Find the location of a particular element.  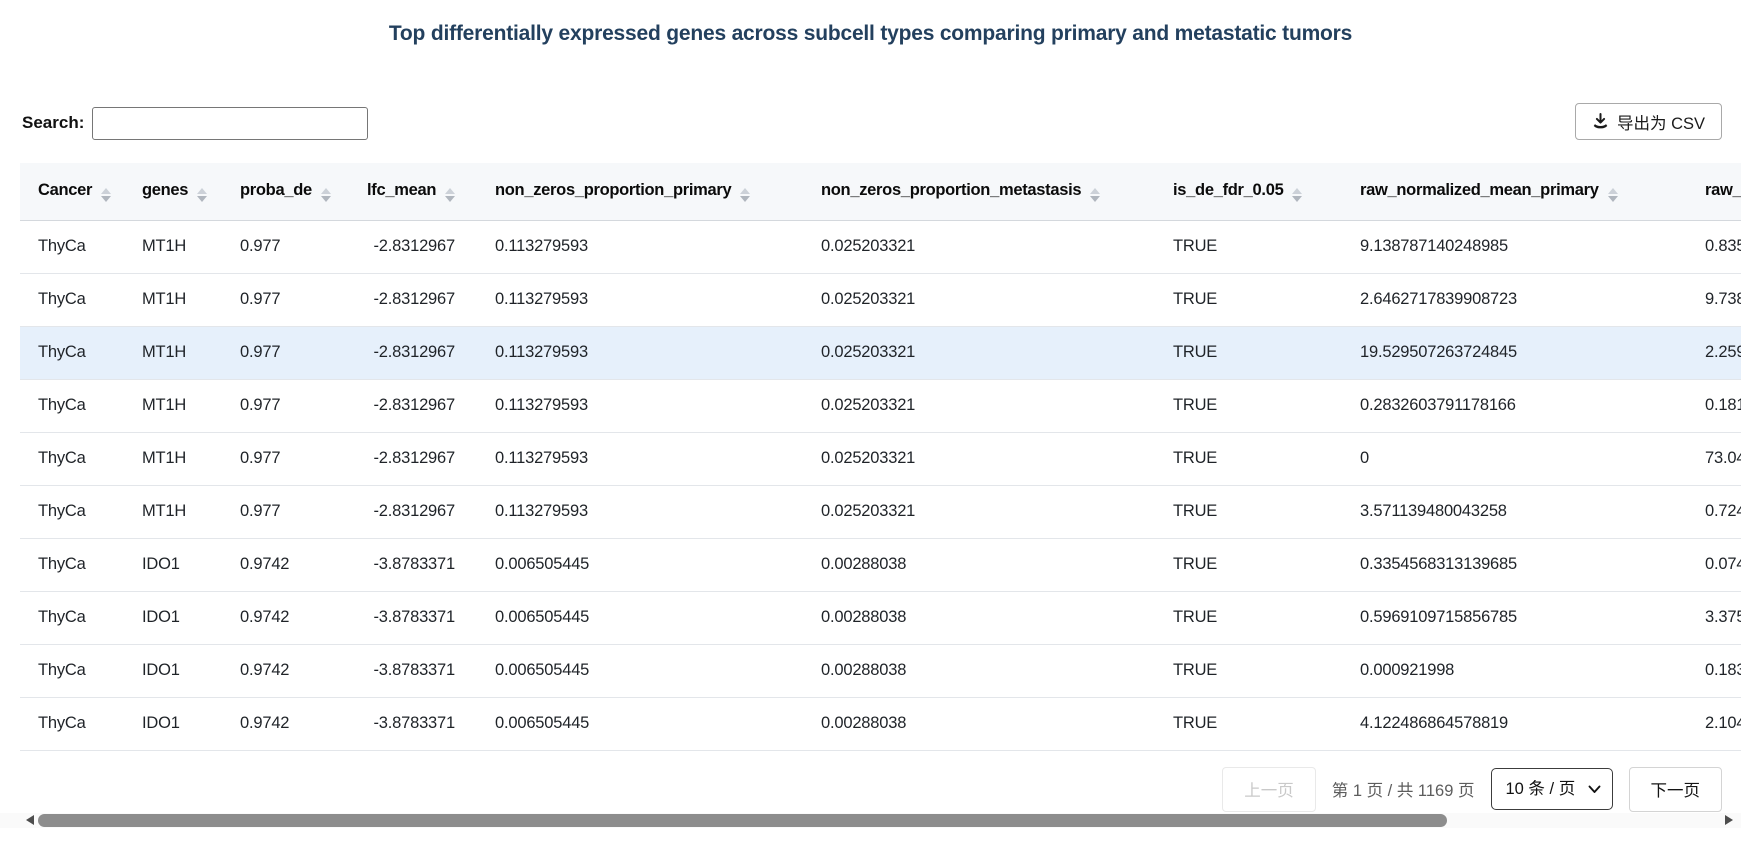

cell-raw-normalized-mean-primary: 3.571139480043258 is located at coordinates (1514, 512).